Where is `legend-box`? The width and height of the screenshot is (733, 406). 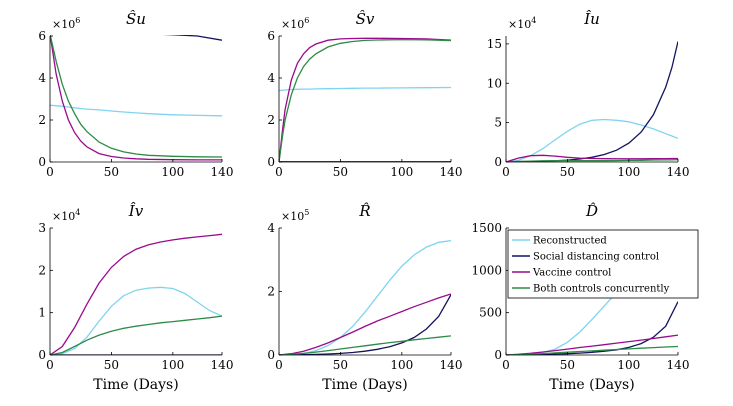
legend-box is located at coordinates (603, 264).